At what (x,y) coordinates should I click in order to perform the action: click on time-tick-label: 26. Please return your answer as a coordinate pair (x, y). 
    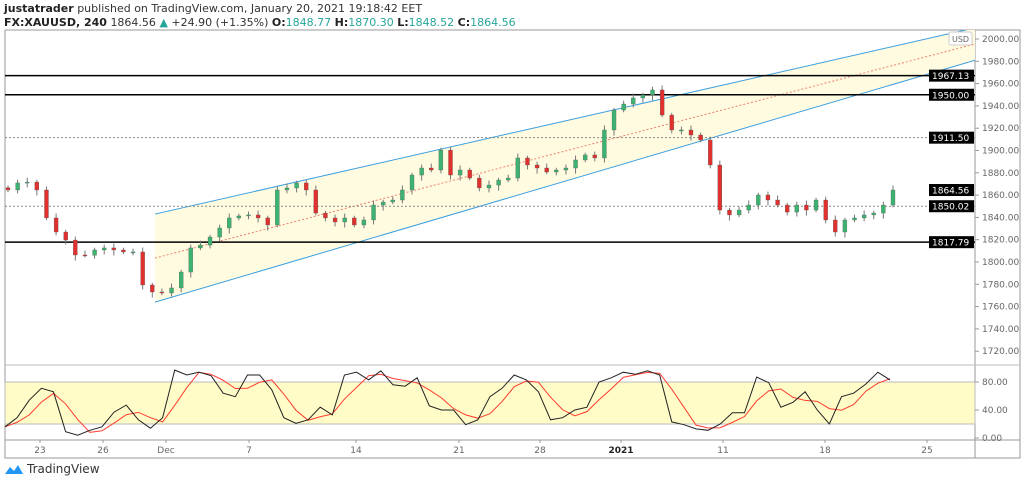
    Looking at the image, I should click on (103, 451).